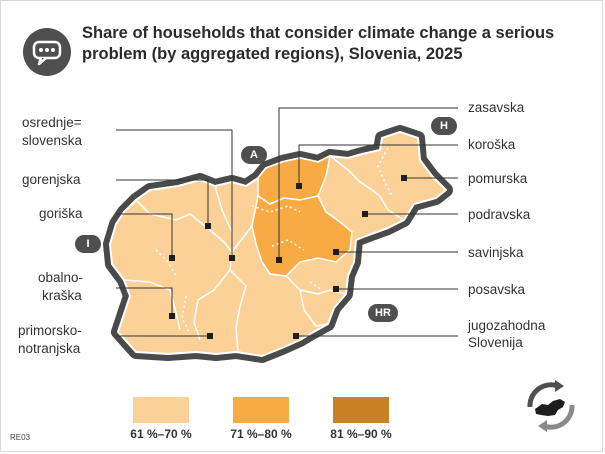 This screenshot has height=454, width=605. Describe the element at coordinates (20, 437) in the screenshot. I see `figure-code: RE03` at that location.